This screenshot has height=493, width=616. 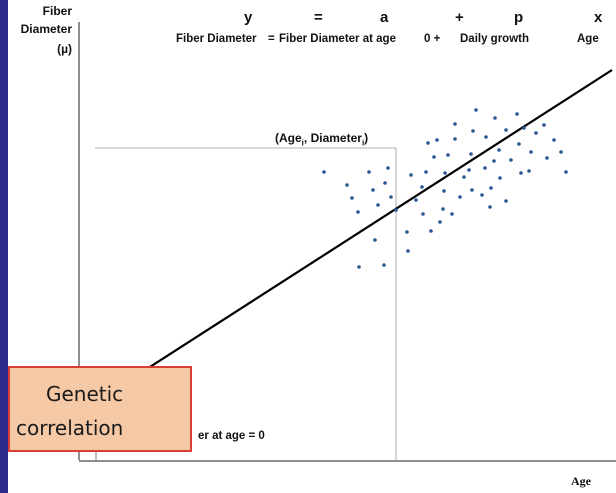 I want to click on x-axis-label: Age, so click(x=581, y=481).